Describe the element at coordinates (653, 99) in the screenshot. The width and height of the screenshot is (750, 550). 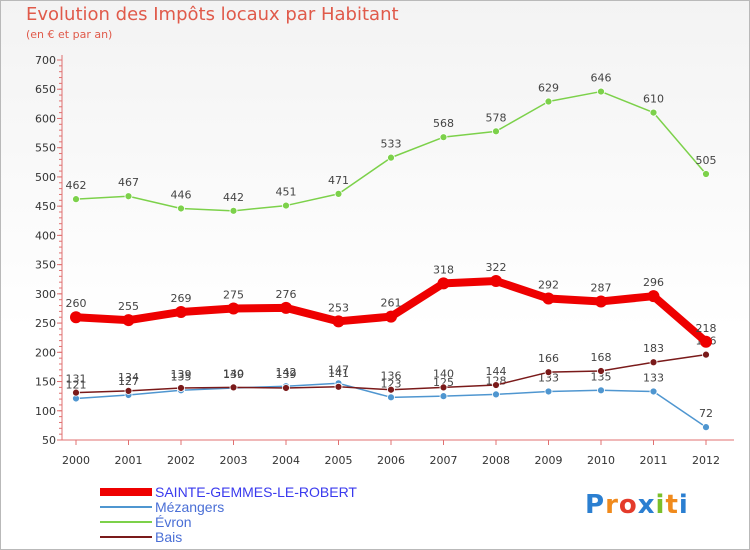
I see `data-label: 610` at that location.